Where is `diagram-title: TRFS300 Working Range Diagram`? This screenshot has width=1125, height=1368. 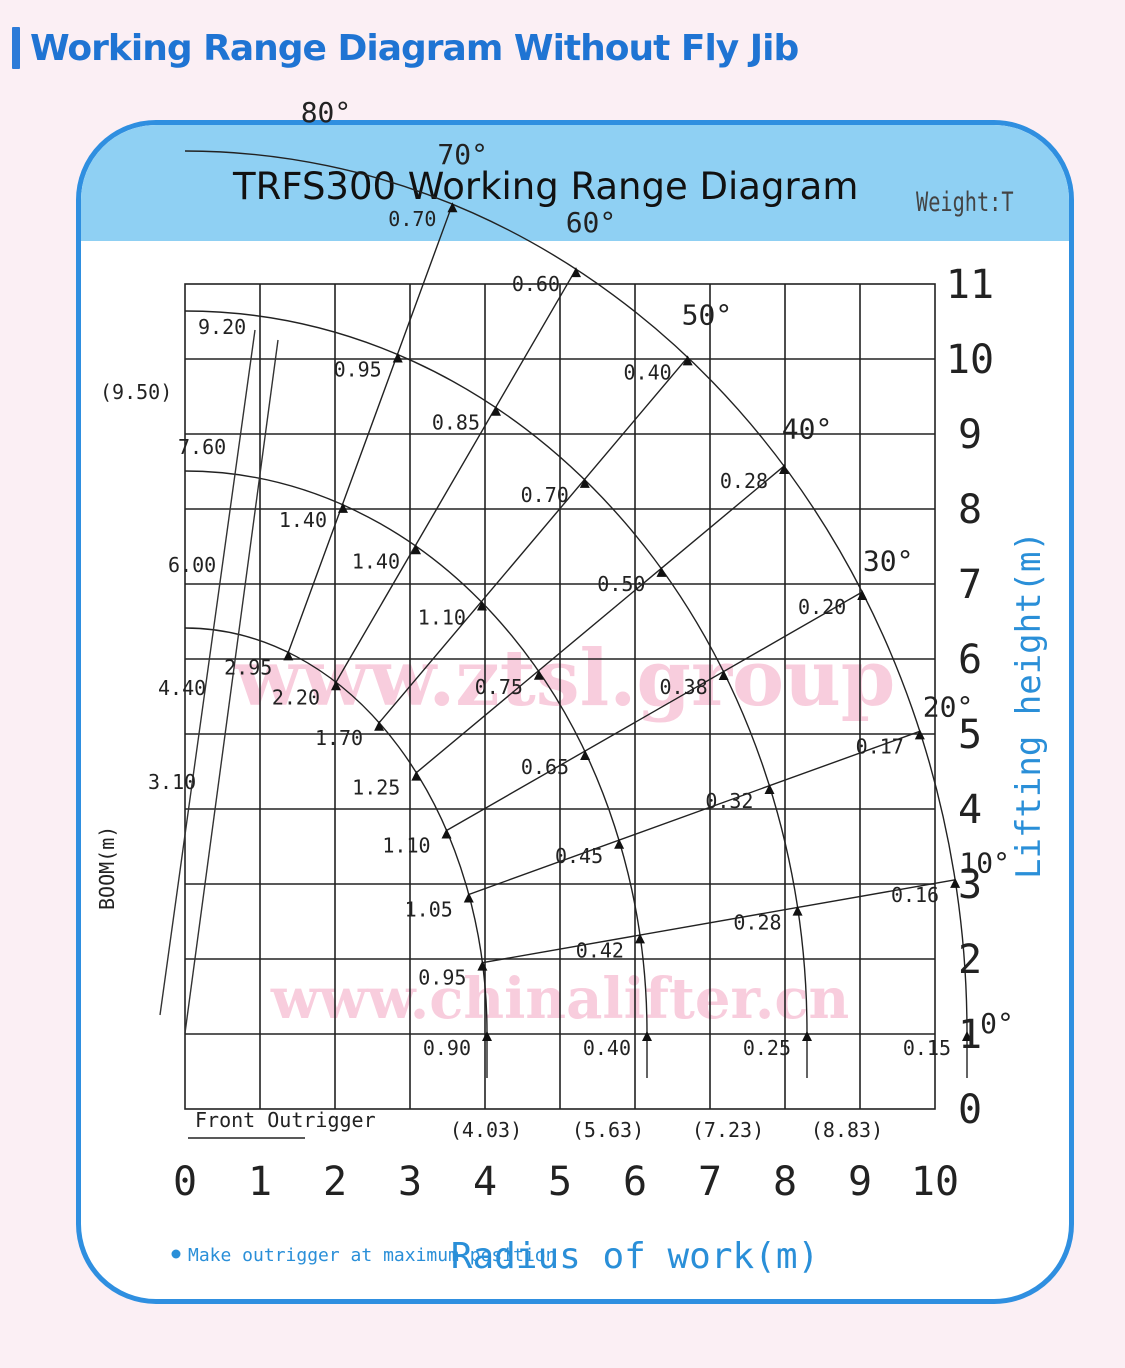
diagram-title: TRFS300 Working Range Diagram is located at coordinates (546, 186).